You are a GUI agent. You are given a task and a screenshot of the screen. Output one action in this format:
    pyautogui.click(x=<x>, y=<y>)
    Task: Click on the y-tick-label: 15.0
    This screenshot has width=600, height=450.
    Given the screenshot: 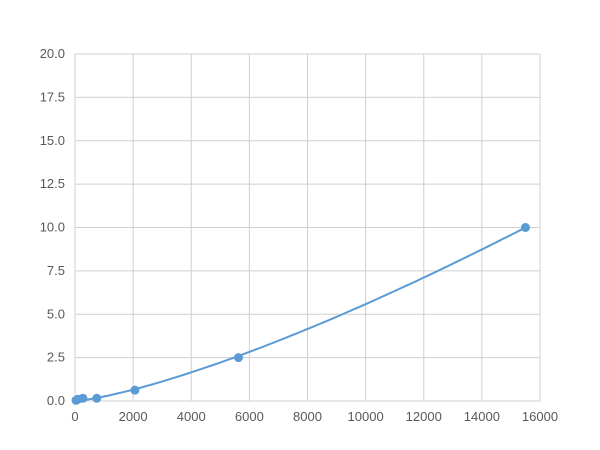 What is the action you would take?
    pyautogui.click(x=52, y=140)
    